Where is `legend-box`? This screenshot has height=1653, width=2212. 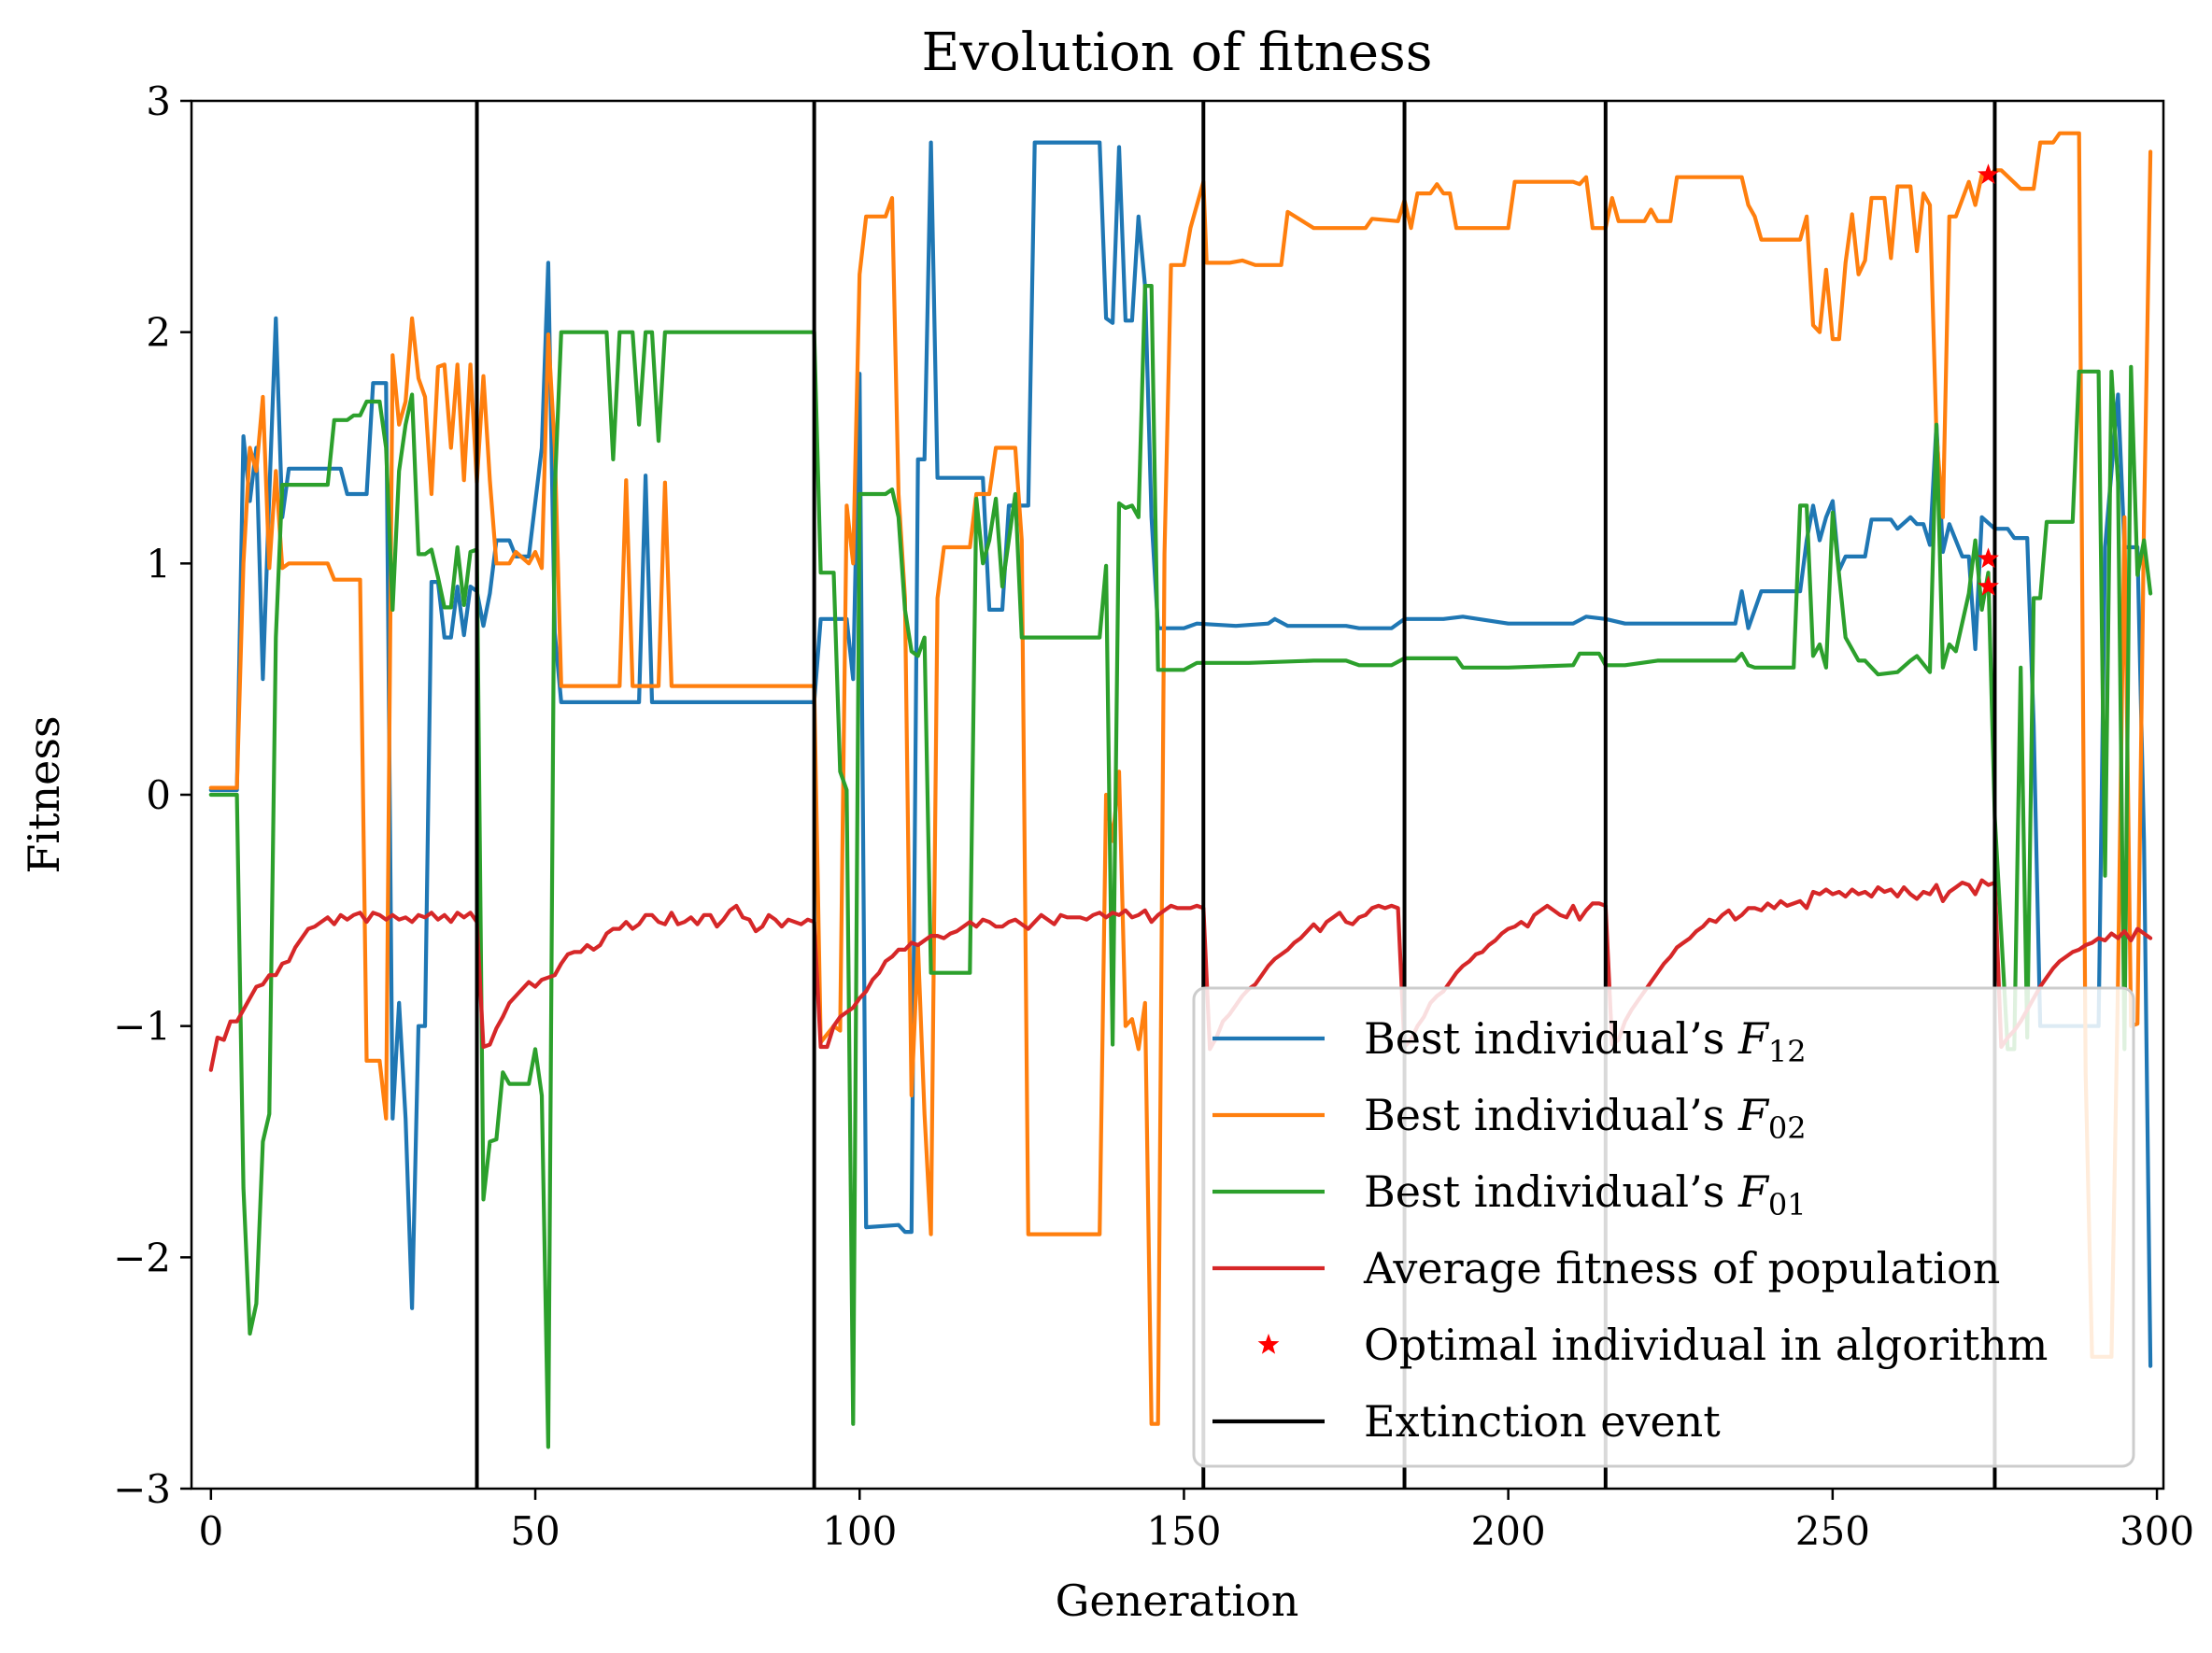
legend-box is located at coordinates (1663, 1227).